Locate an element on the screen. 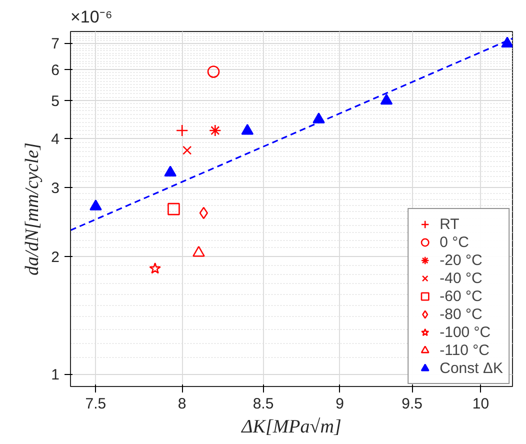 The width and height of the screenshot is (526, 444). legend-label: -20 °C is located at coordinates (461, 260).